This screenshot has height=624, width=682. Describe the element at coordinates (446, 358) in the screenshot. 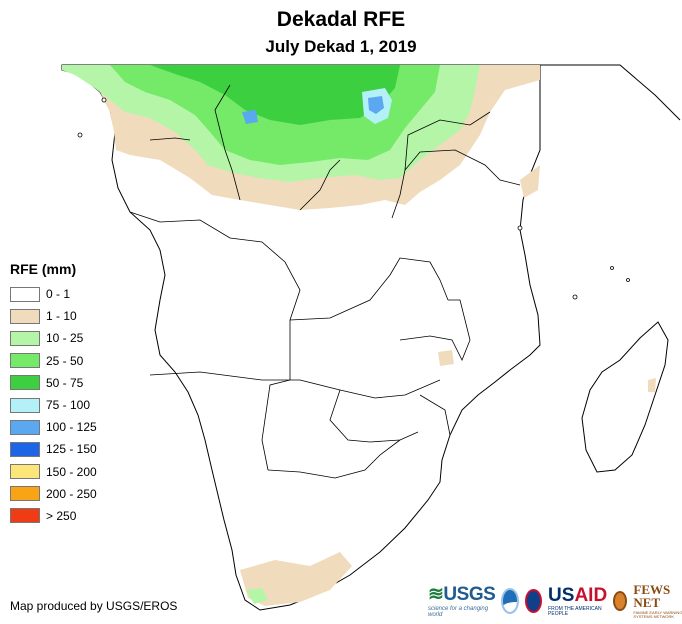

I see `rain-zone-1-10mm-malawi` at that location.